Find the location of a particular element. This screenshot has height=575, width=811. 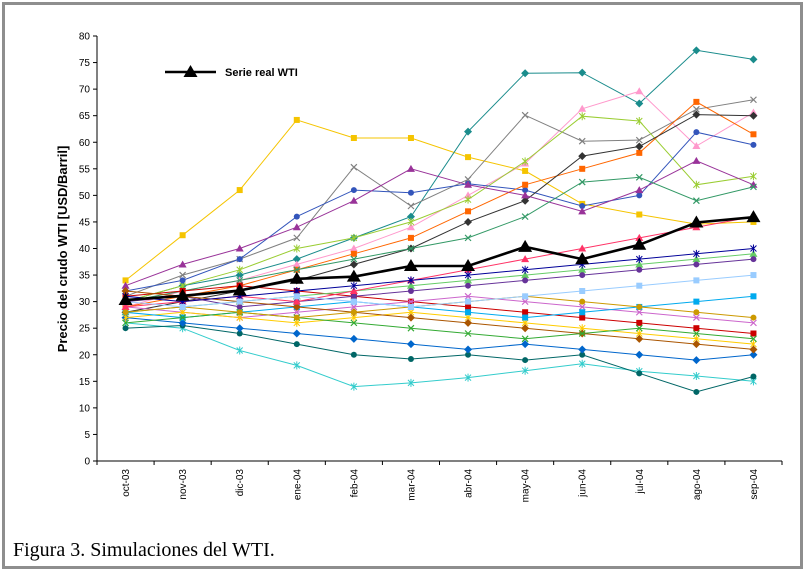

y-tick-label: 40 is located at coordinates (85, 249).